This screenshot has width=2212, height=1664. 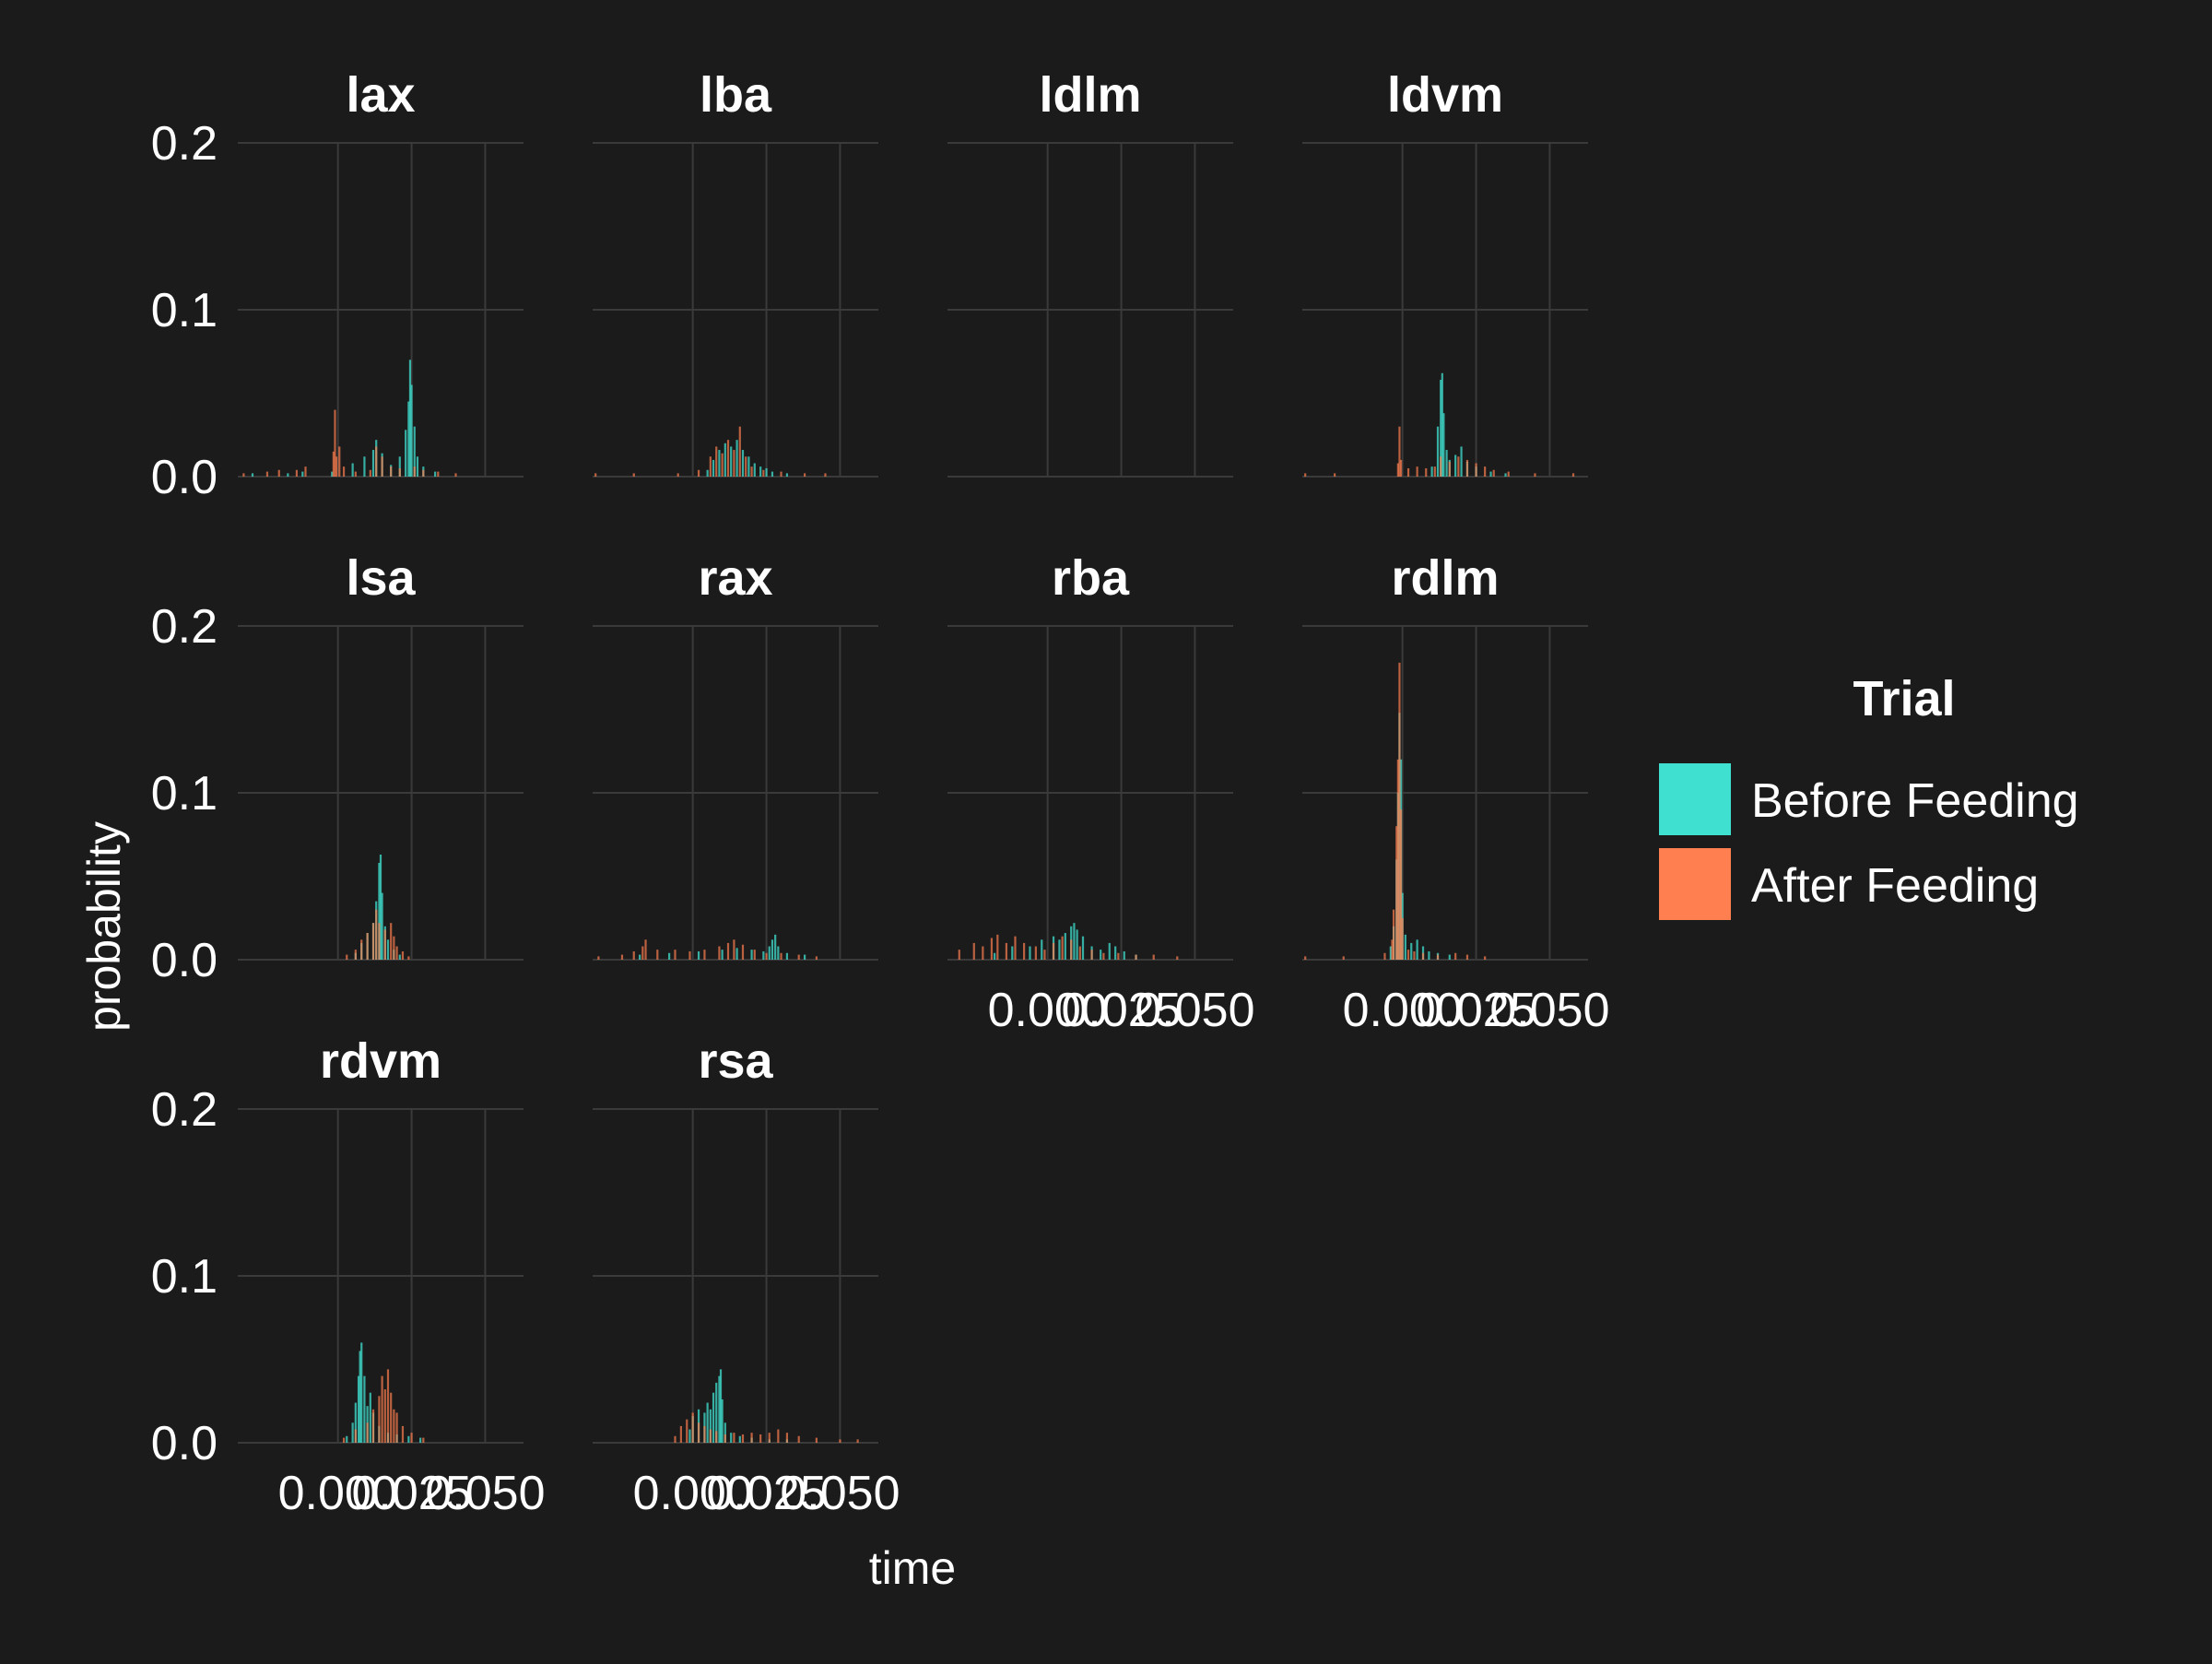 What do you see at coordinates (736, 95) in the screenshot?
I see `facet-title: lba` at bounding box center [736, 95].